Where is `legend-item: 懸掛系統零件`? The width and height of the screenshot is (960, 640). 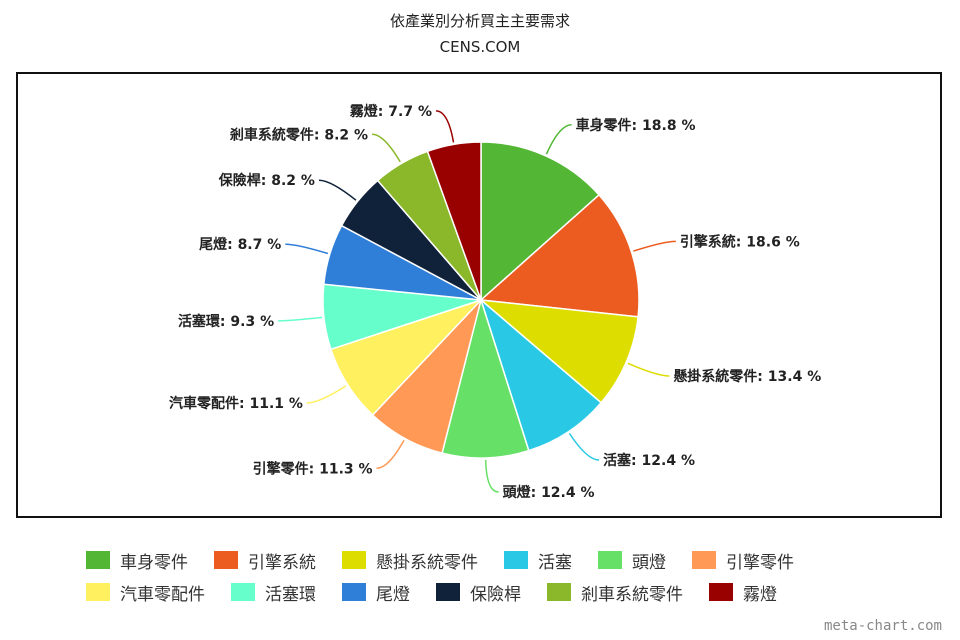
legend-item: 懸掛系統零件 is located at coordinates (410, 560).